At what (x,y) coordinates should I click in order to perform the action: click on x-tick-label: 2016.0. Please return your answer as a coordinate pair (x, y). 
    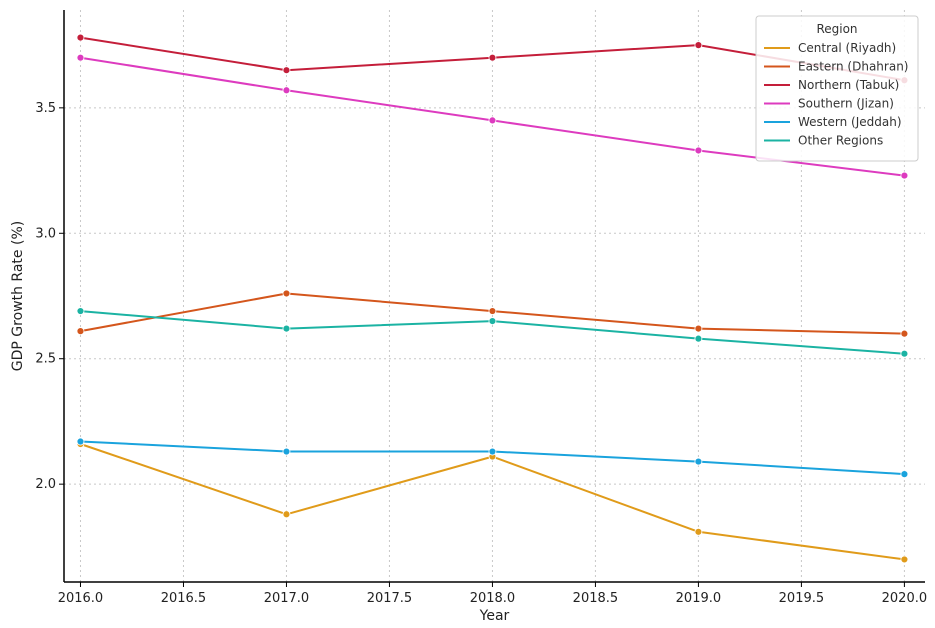
    Looking at the image, I should click on (81, 598).